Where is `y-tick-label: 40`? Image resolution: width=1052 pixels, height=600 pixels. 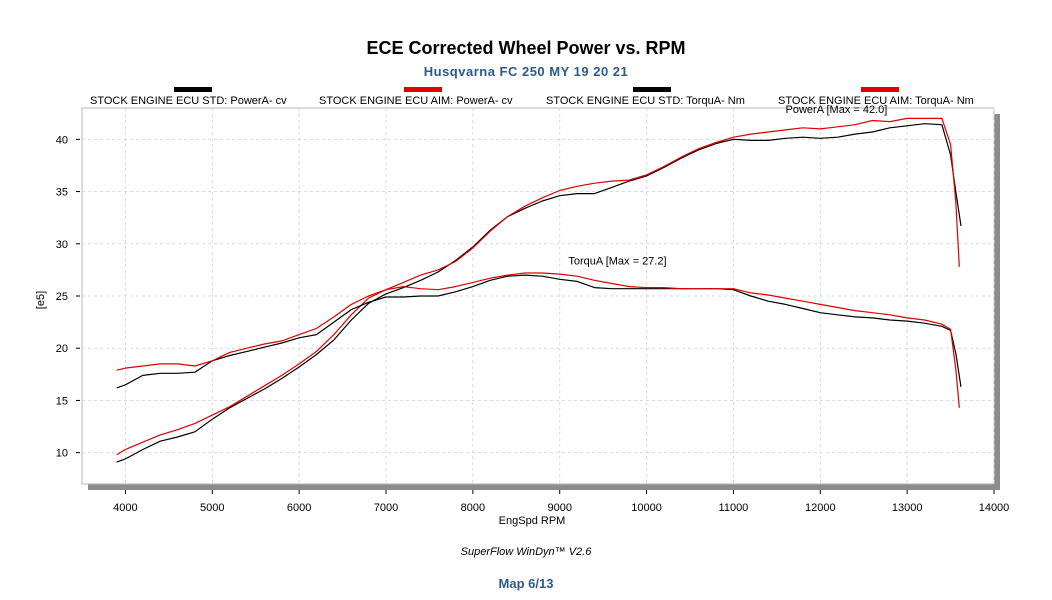 y-tick-label: 40 is located at coordinates (62, 140).